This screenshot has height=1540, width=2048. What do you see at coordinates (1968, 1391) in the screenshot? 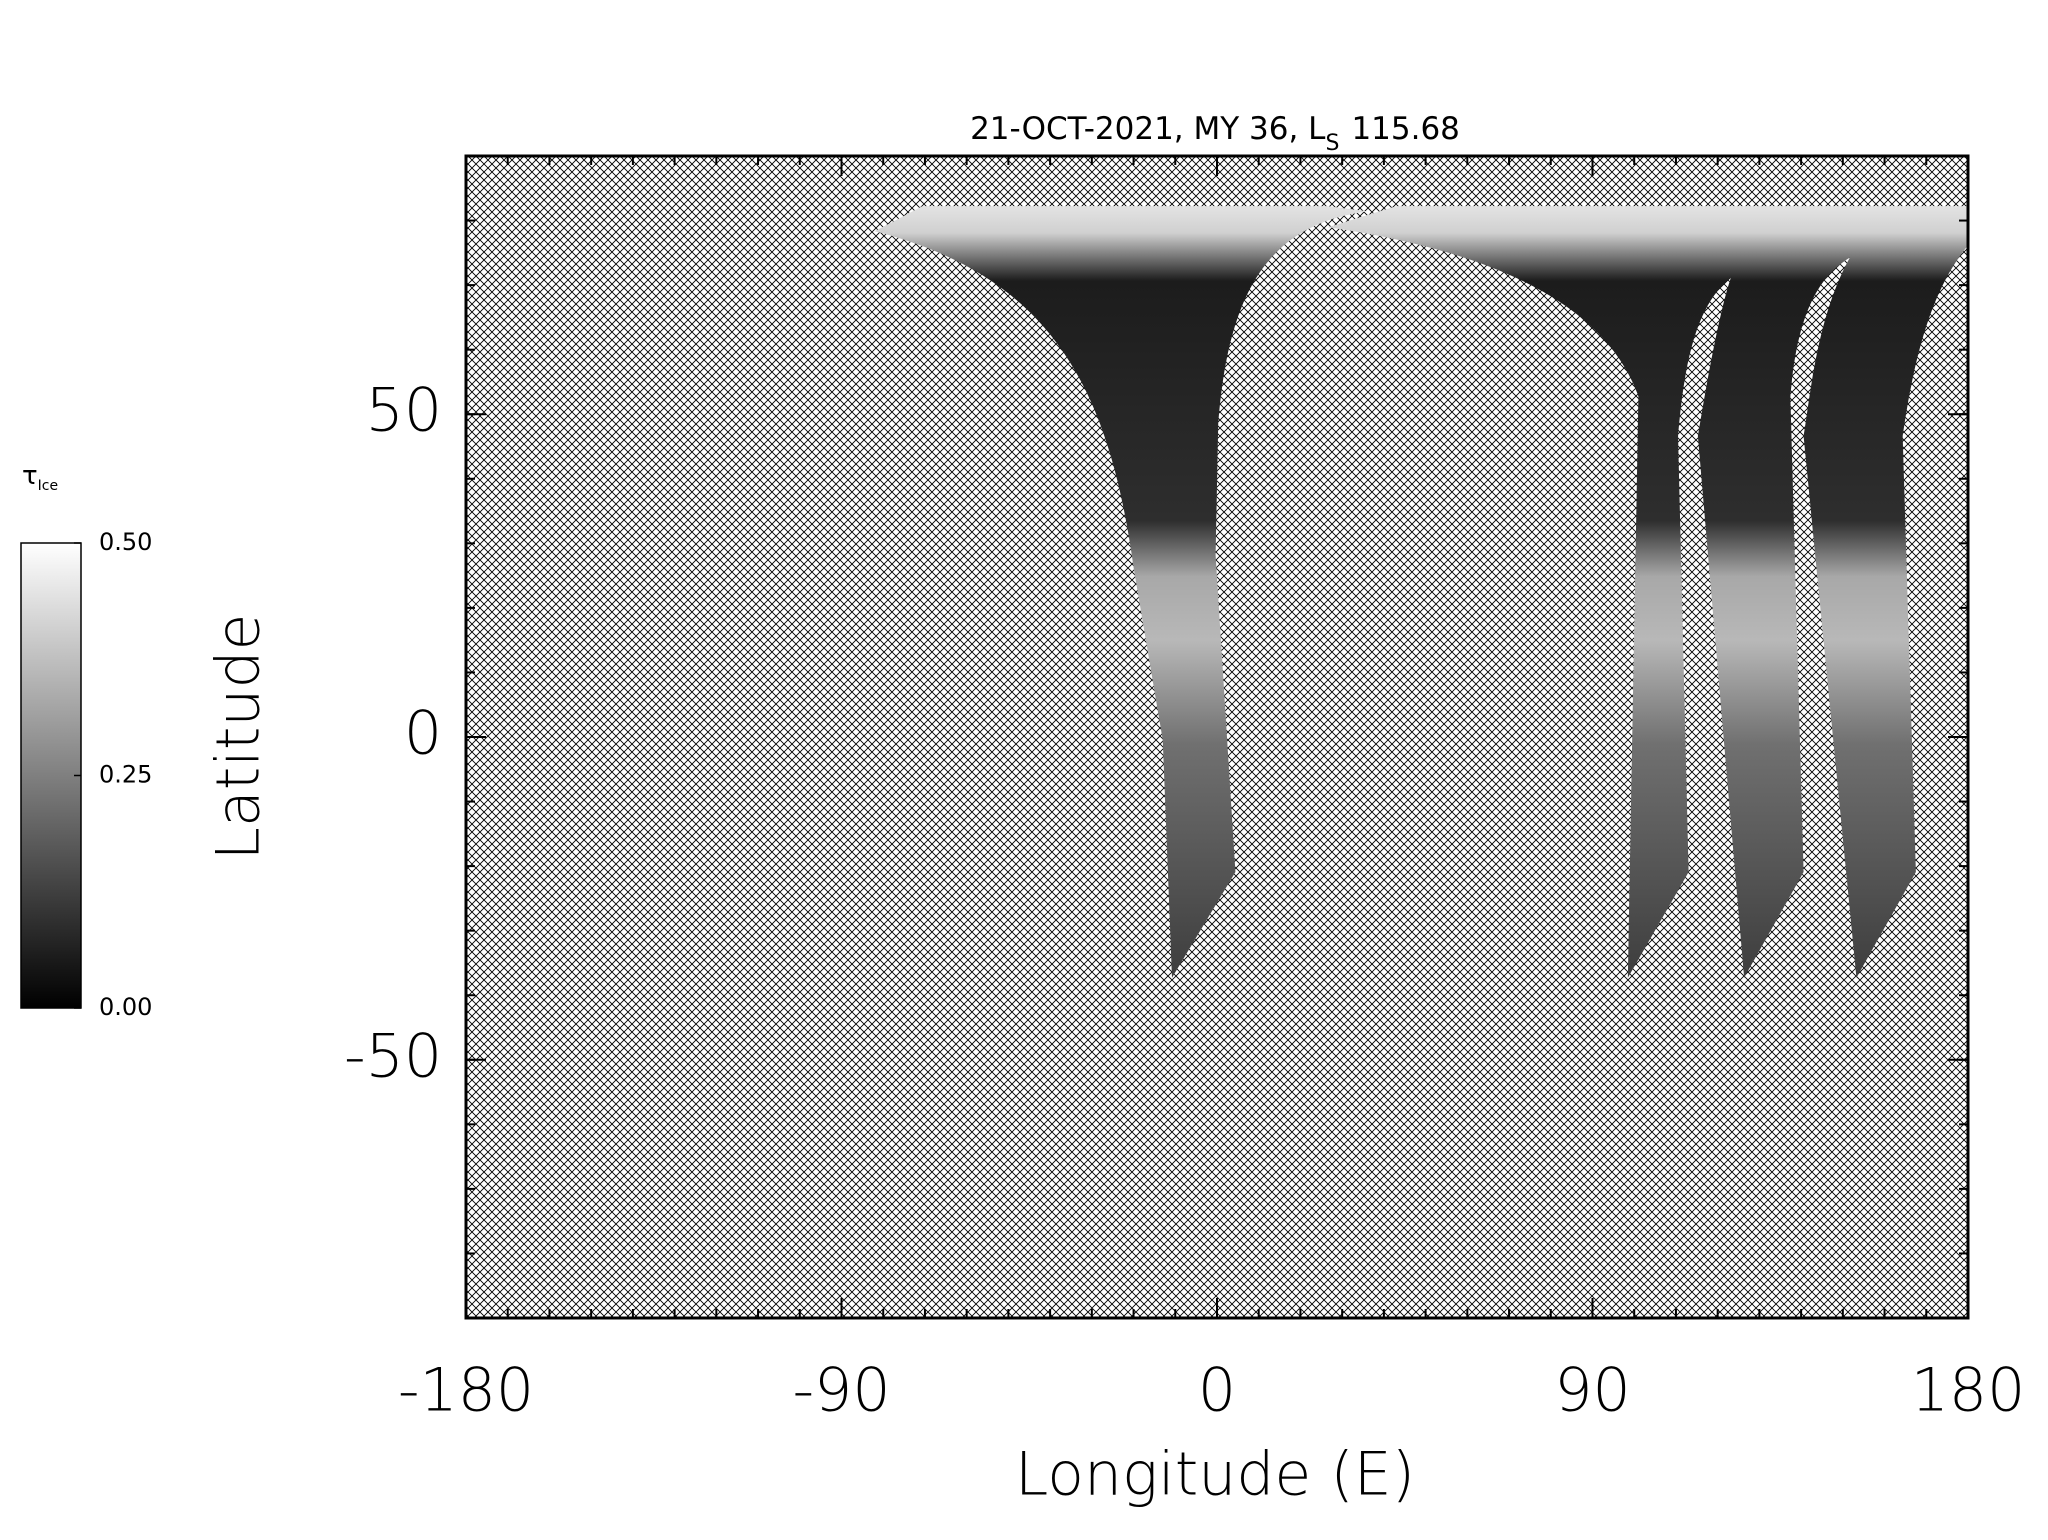
I see `x-tick-label: 180` at bounding box center [1968, 1391].